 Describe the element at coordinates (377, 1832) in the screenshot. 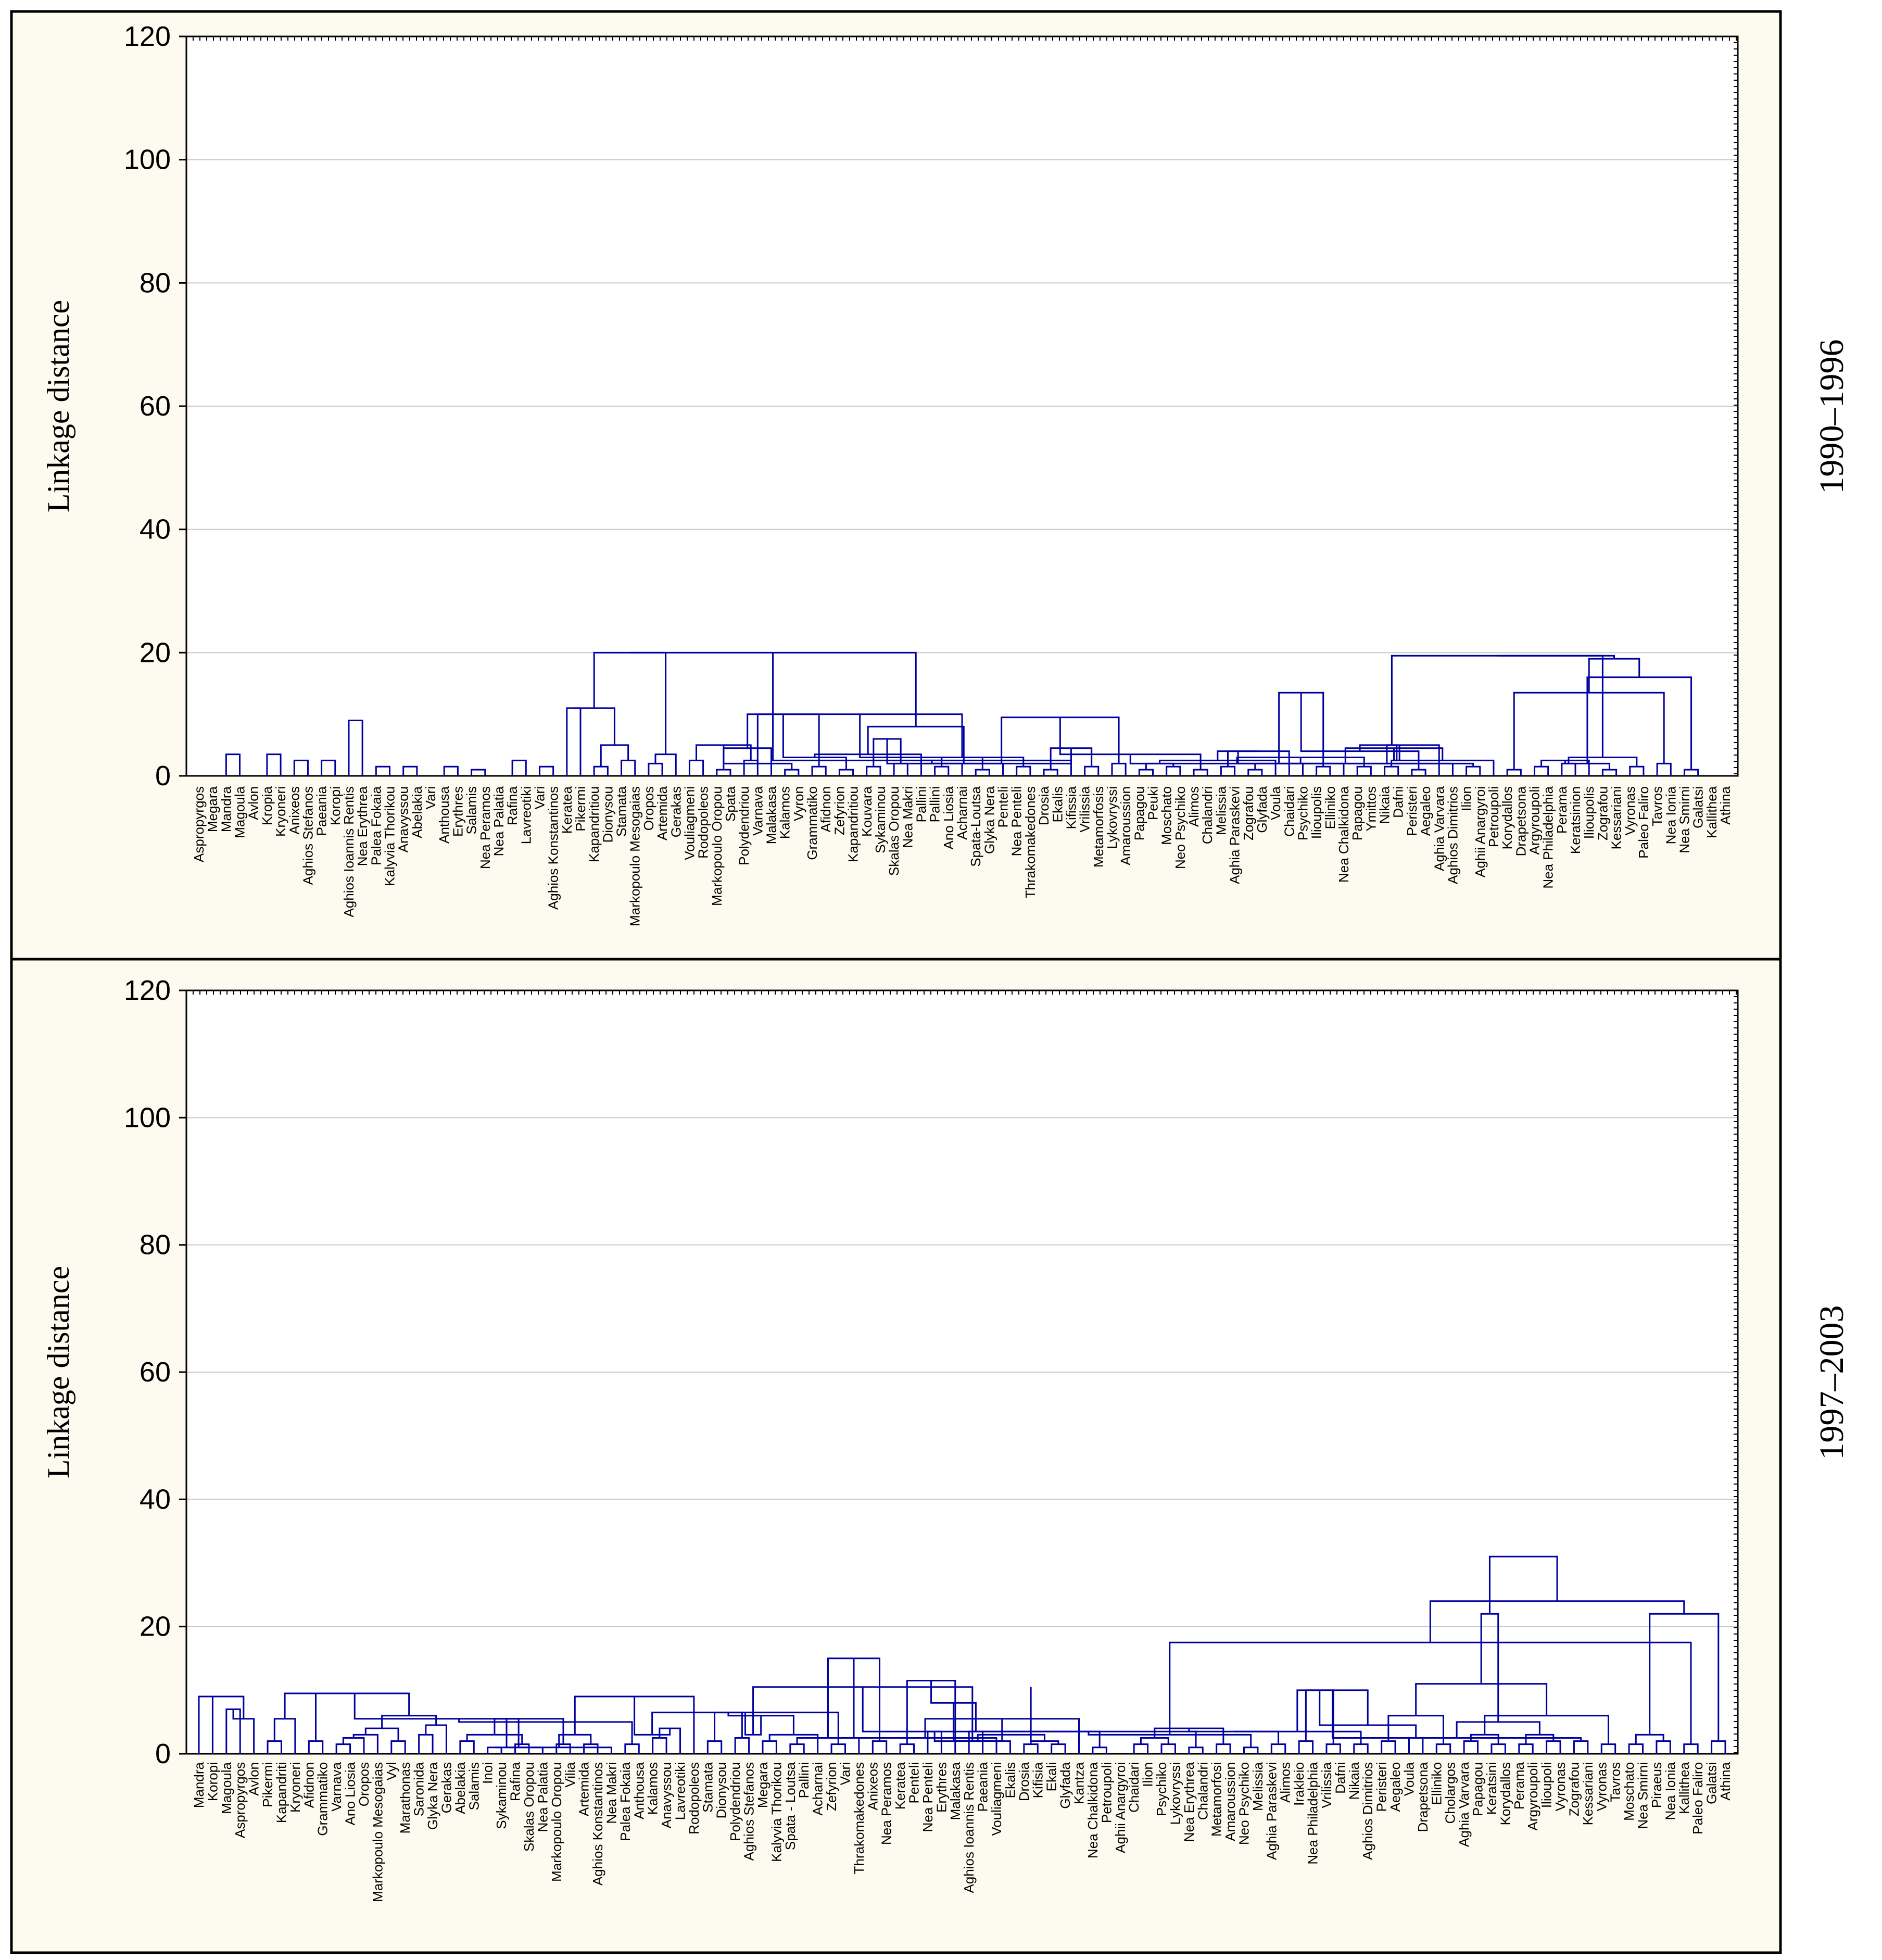

I see `leaf-label: Markopoulo Mesogaias` at that location.